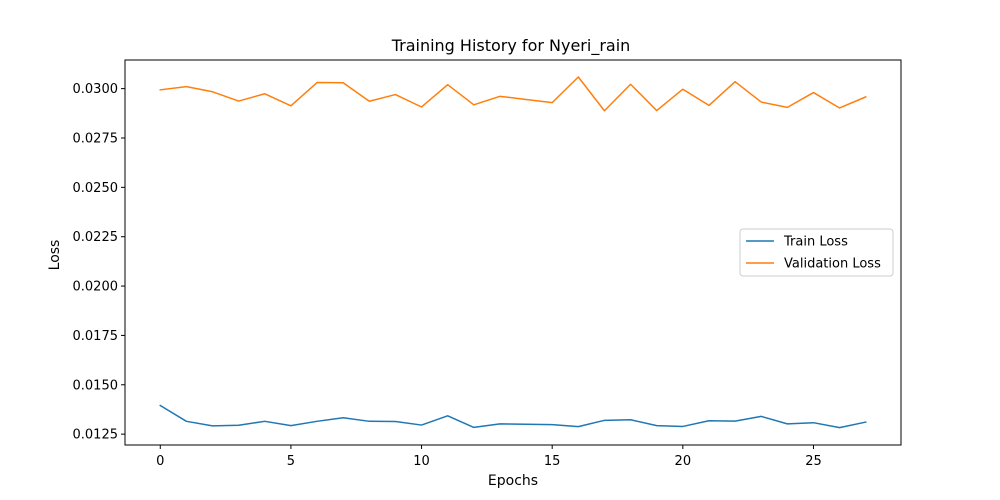 Image resolution: width=1000 pixels, height=500 pixels. I want to click on y-tick-label: 0.0225, so click(96, 237).